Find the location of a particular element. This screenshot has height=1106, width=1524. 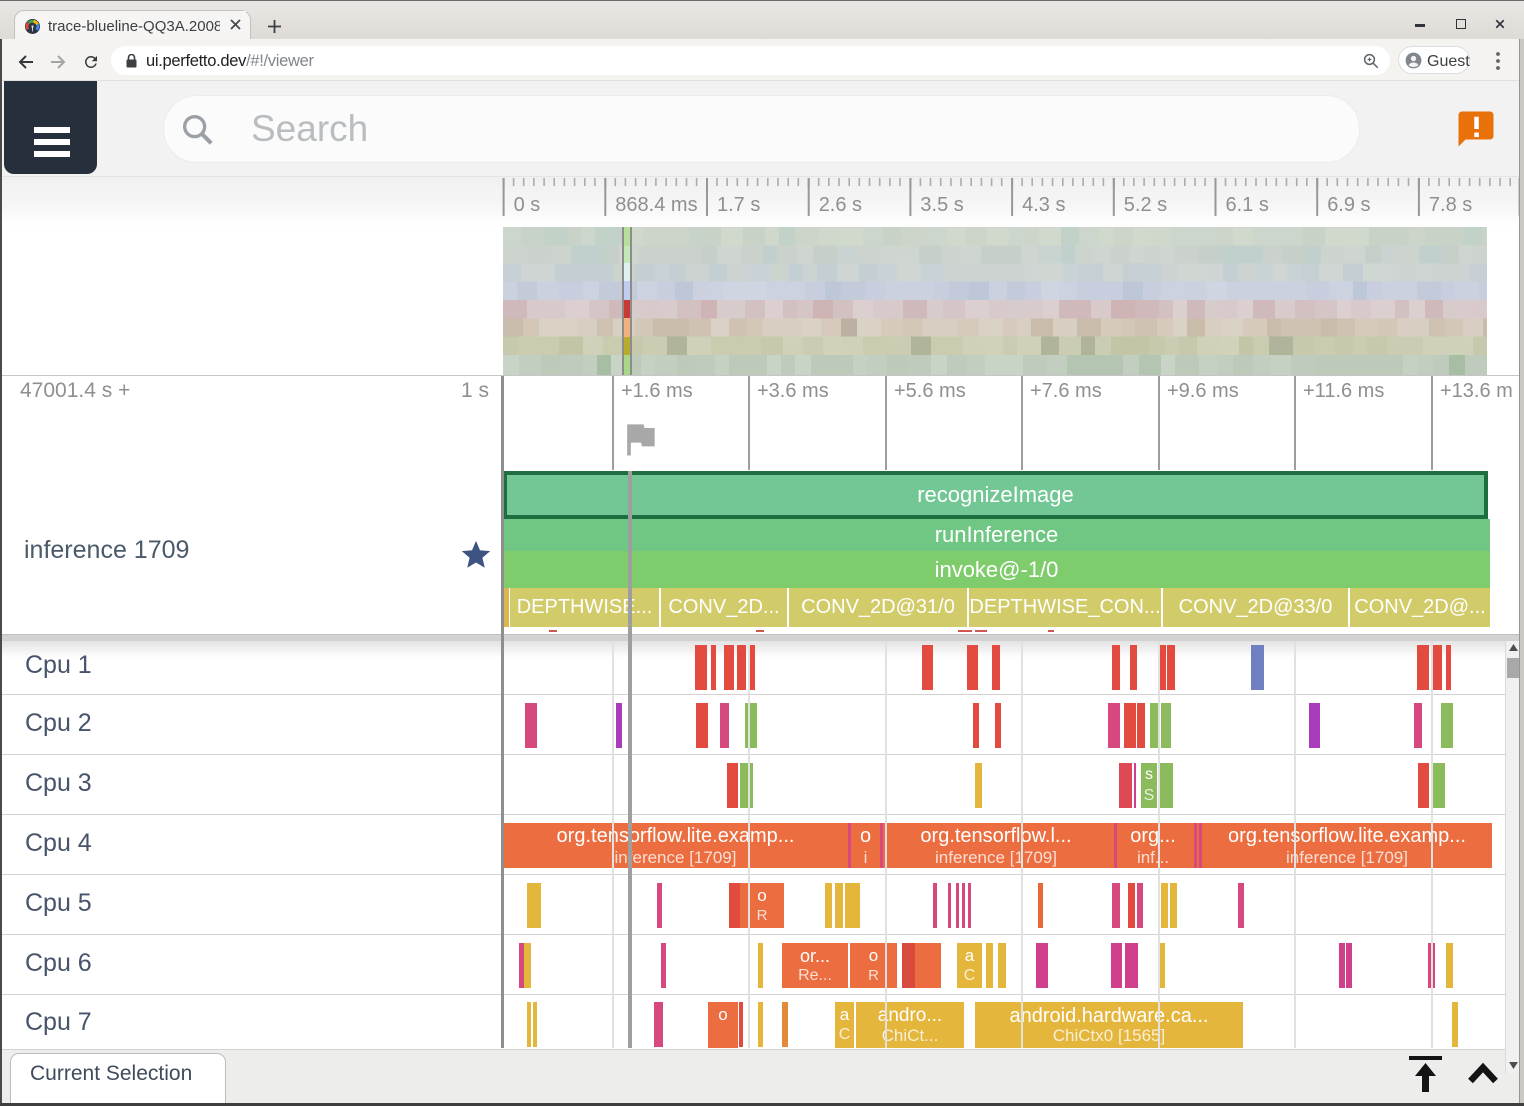

svg-text: 3.5 s is located at coordinates (941, 205).